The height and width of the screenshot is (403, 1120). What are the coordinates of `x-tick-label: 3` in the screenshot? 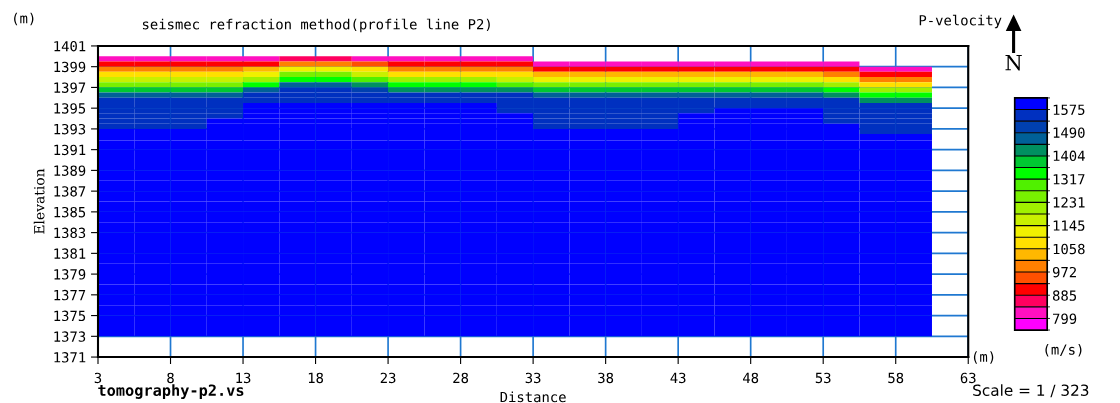 It's located at (98, 378).